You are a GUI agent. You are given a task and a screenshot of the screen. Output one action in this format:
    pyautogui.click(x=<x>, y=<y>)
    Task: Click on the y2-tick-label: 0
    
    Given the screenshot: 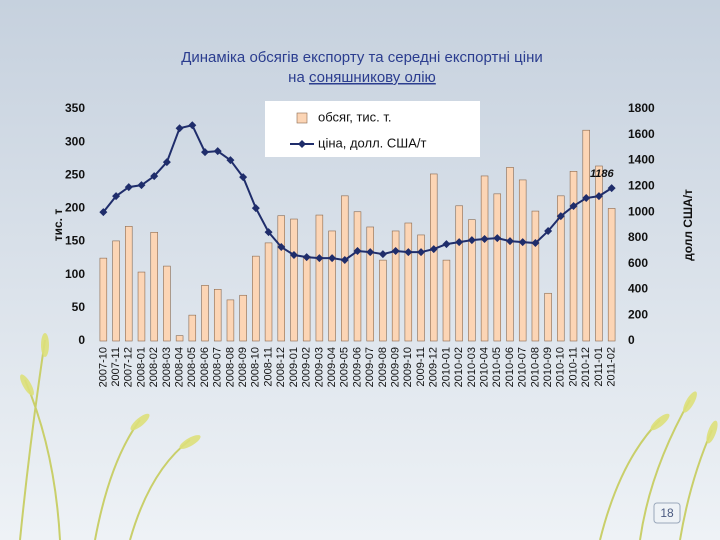 What is the action you would take?
    pyautogui.click(x=631, y=340)
    